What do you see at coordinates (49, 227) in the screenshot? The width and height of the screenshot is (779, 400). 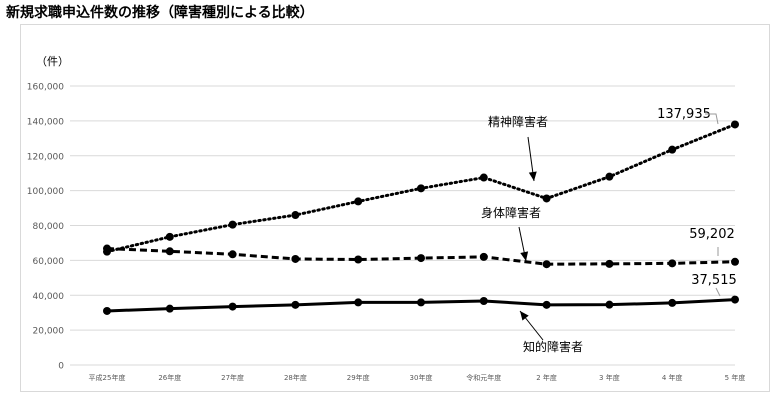 I see `y-tick-label: 80,000` at bounding box center [49, 227].